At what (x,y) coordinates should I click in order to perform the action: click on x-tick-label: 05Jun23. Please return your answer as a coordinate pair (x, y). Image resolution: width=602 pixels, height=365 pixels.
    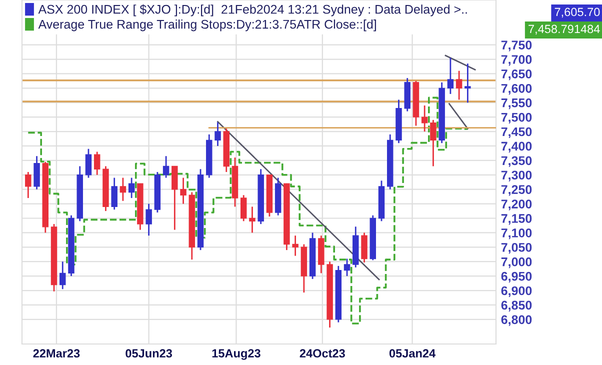
    Looking at the image, I should click on (149, 353).